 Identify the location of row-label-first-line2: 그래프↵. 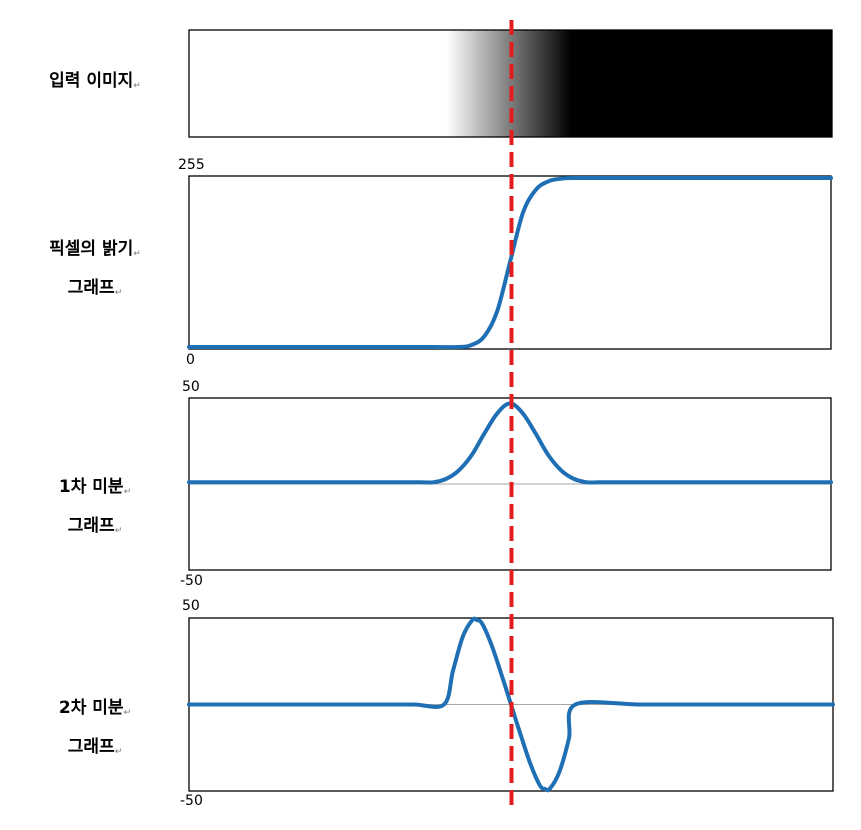
(95, 528).